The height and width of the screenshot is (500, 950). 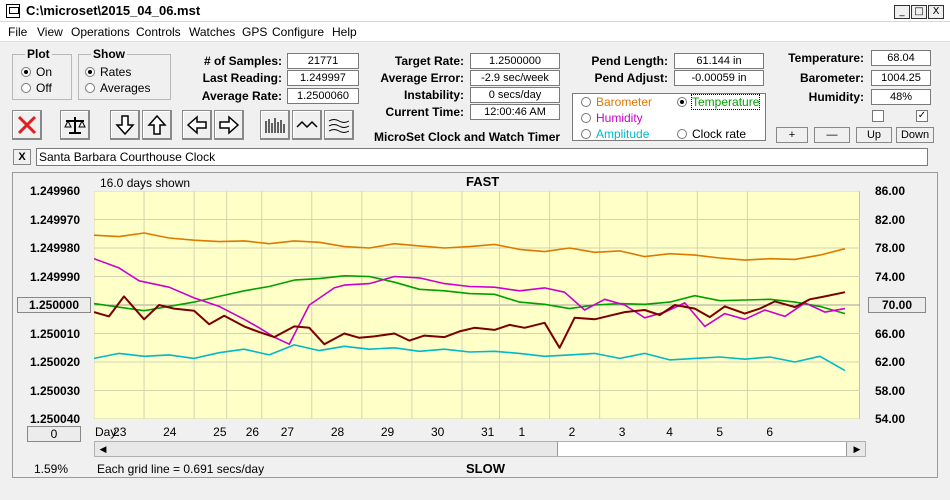 I want to click on day-tick-label: 24, so click(x=170, y=432).